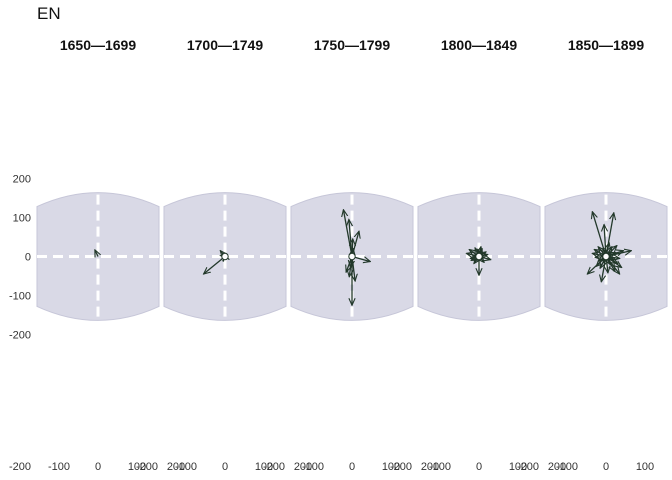  I want to click on y-tick-label: 100, so click(22, 219).